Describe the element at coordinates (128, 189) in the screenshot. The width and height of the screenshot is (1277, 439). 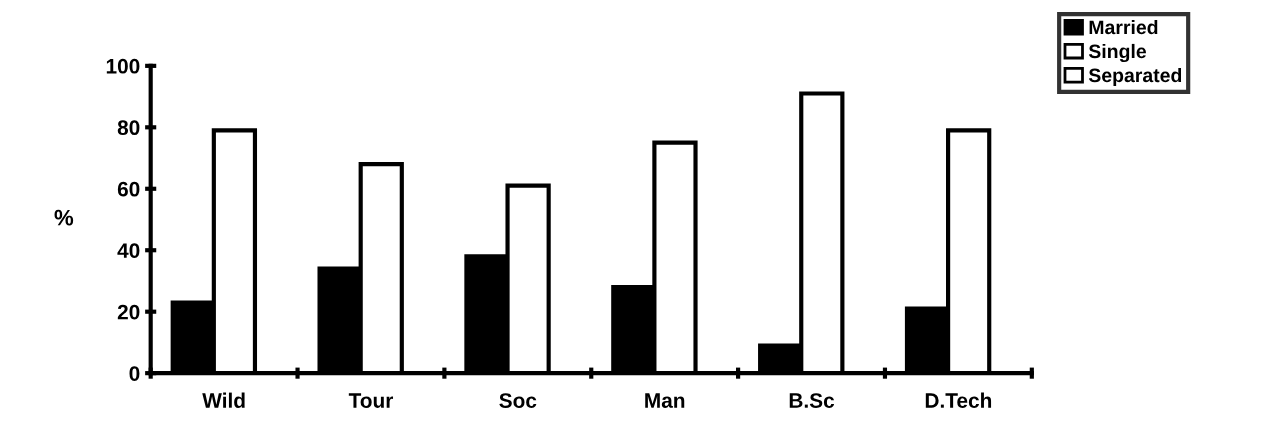
I see `y-tick-label: 60` at that location.